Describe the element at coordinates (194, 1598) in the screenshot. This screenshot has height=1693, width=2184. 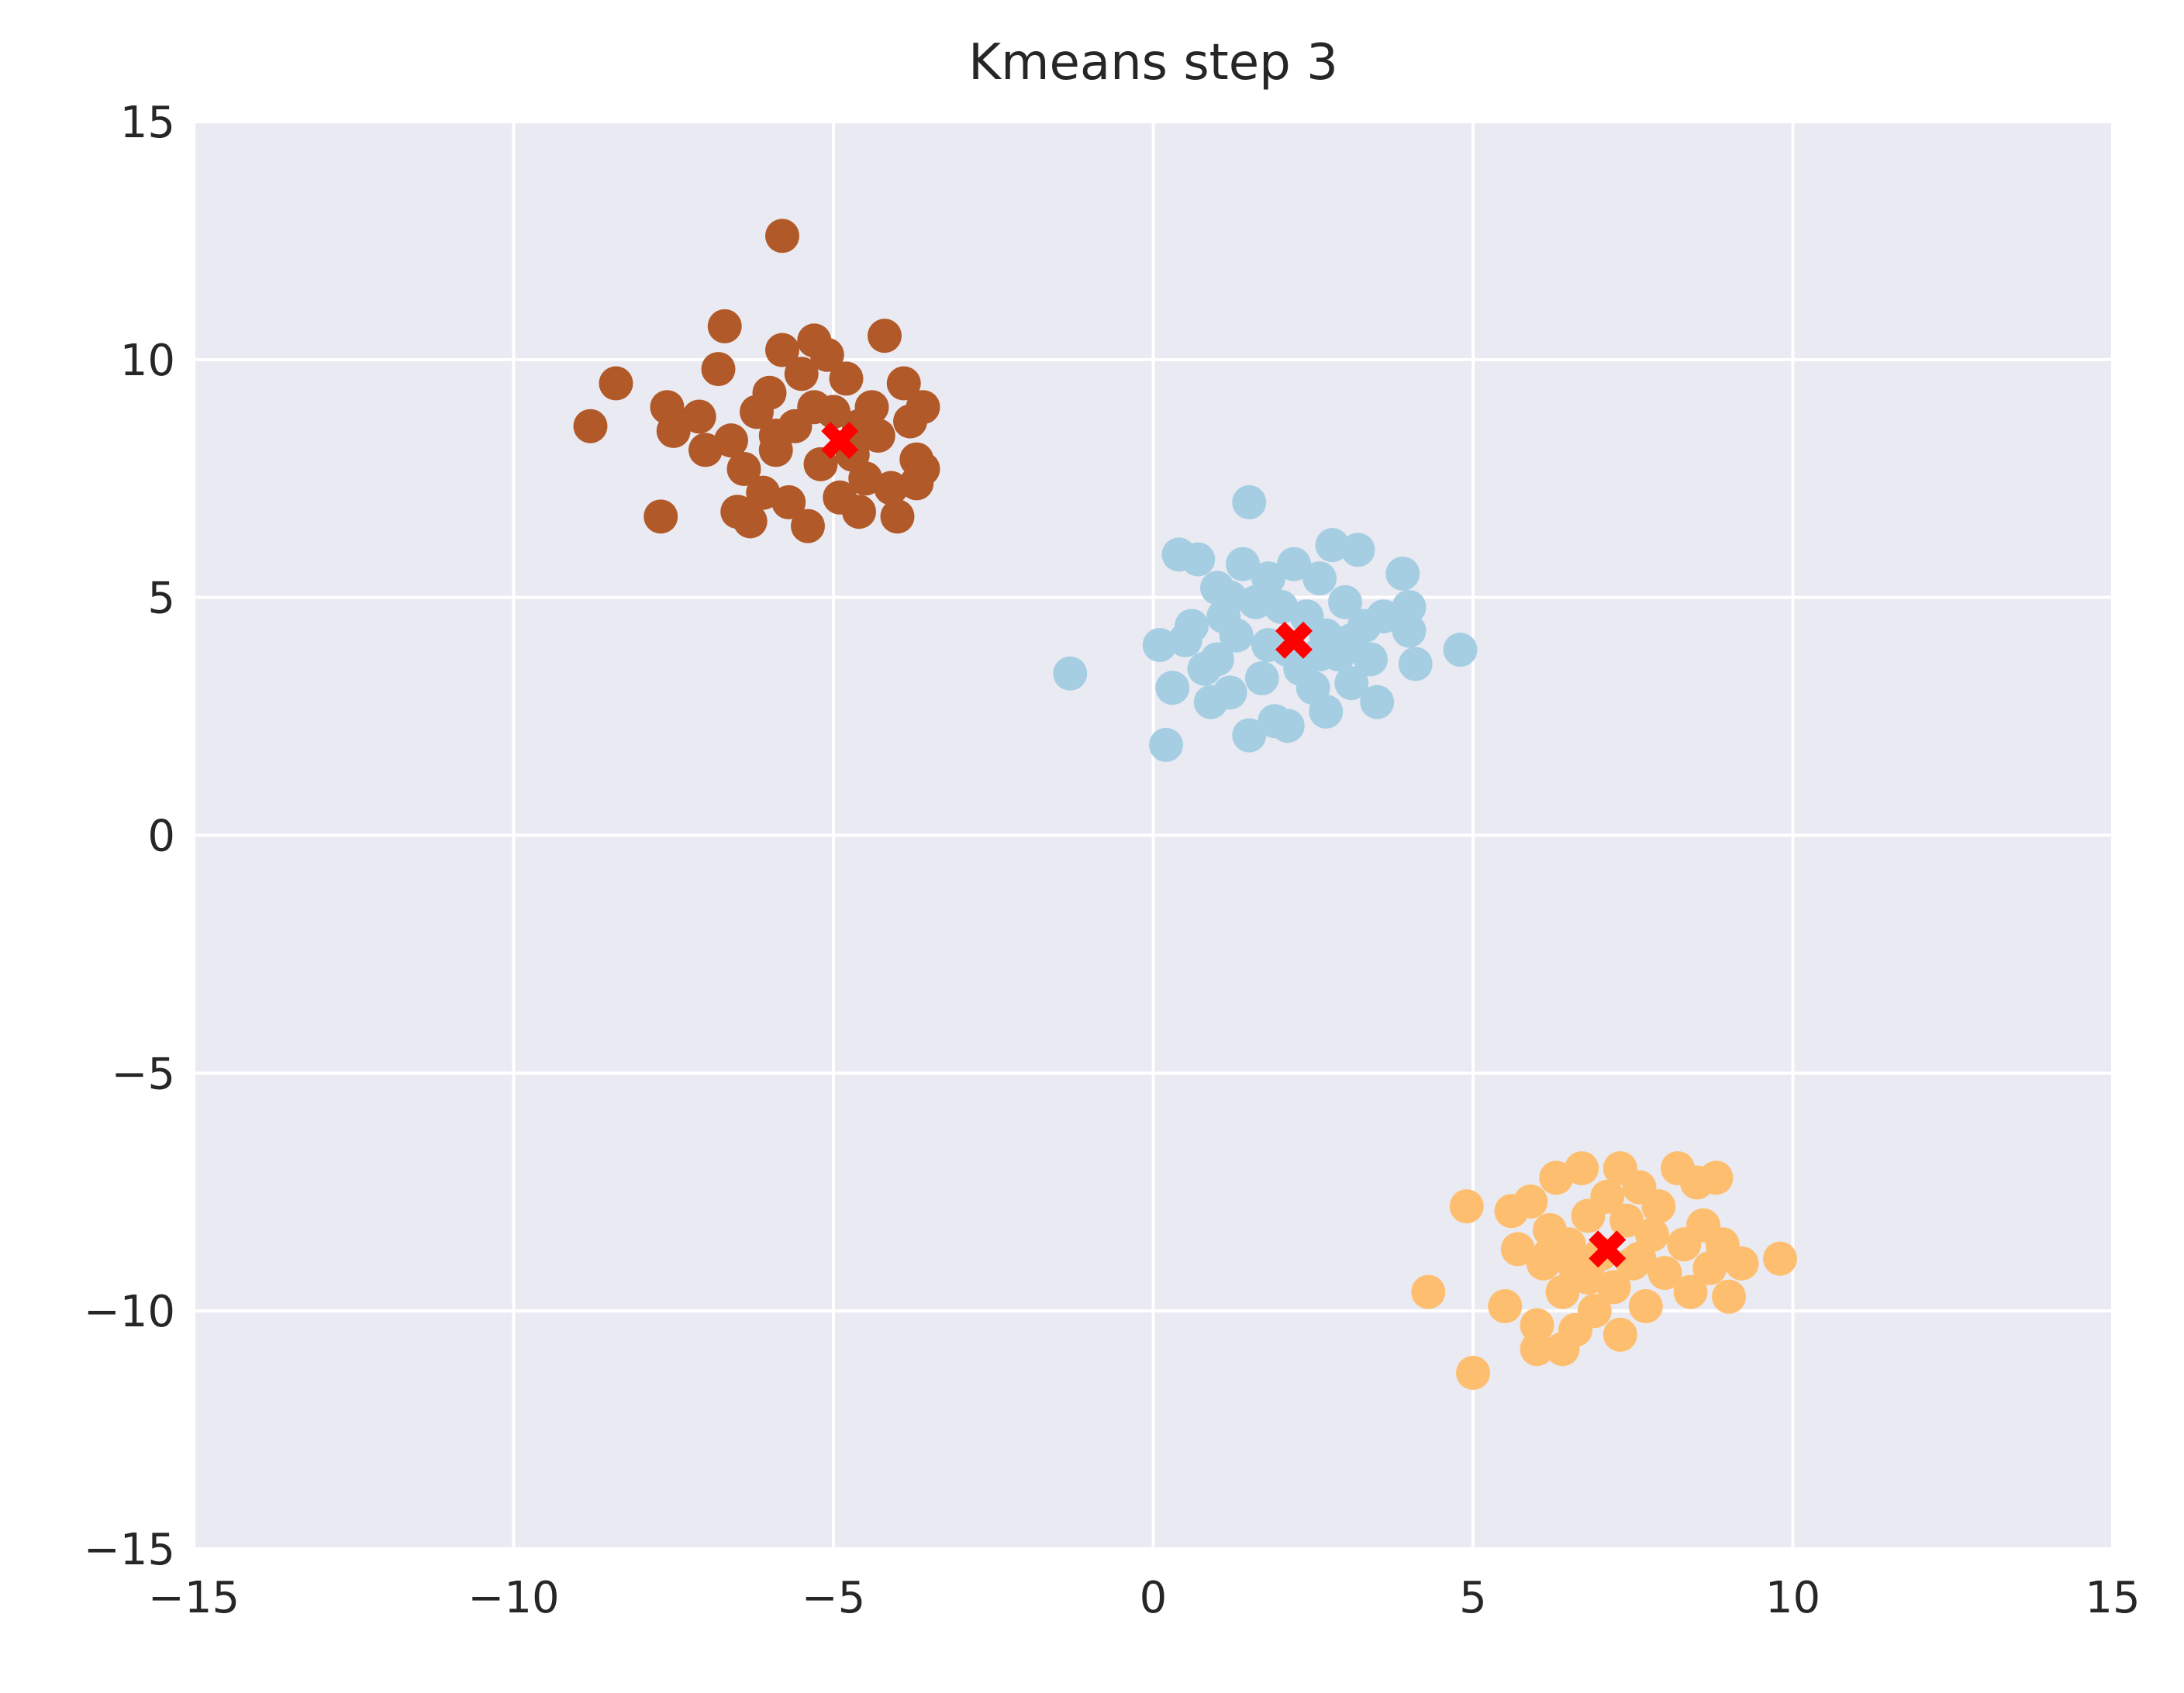
I see `x-tick-label: −15` at that location.